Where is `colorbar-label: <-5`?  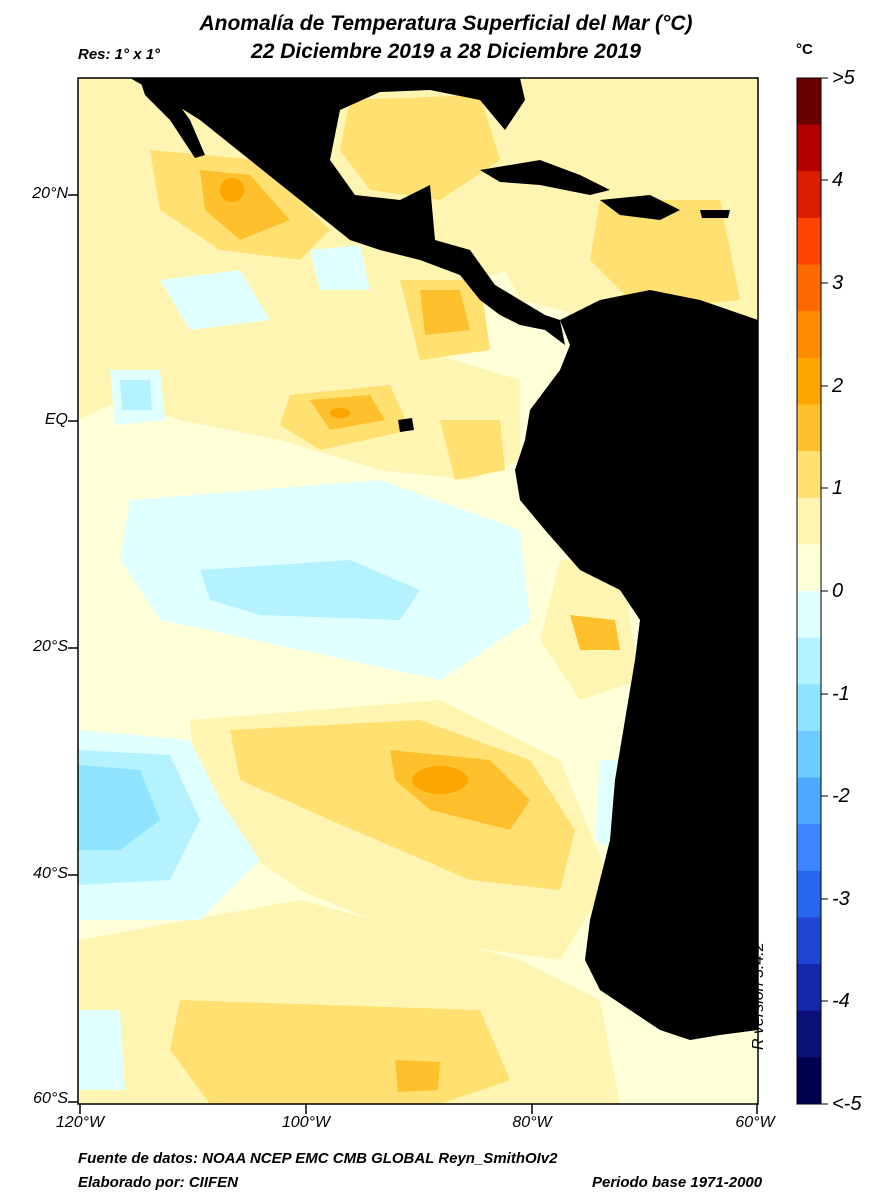 colorbar-label: <-5 is located at coordinates (847, 1104).